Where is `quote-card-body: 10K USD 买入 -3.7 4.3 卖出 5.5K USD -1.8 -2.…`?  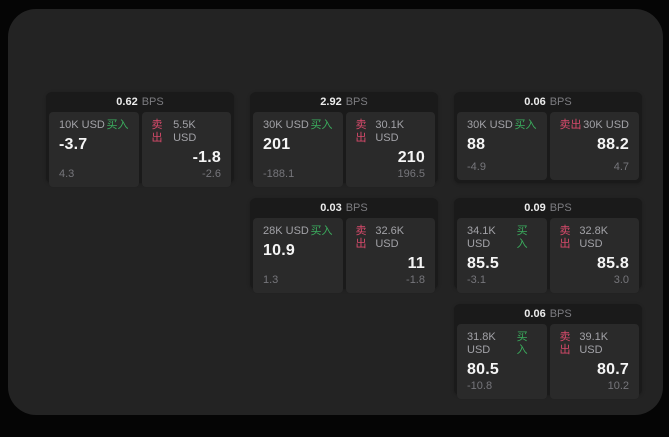
quote-card-body: 10K USD 买入 -3.7 4.3 卖出 5.5K USD -1.8 -2.… is located at coordinates (140, 149).